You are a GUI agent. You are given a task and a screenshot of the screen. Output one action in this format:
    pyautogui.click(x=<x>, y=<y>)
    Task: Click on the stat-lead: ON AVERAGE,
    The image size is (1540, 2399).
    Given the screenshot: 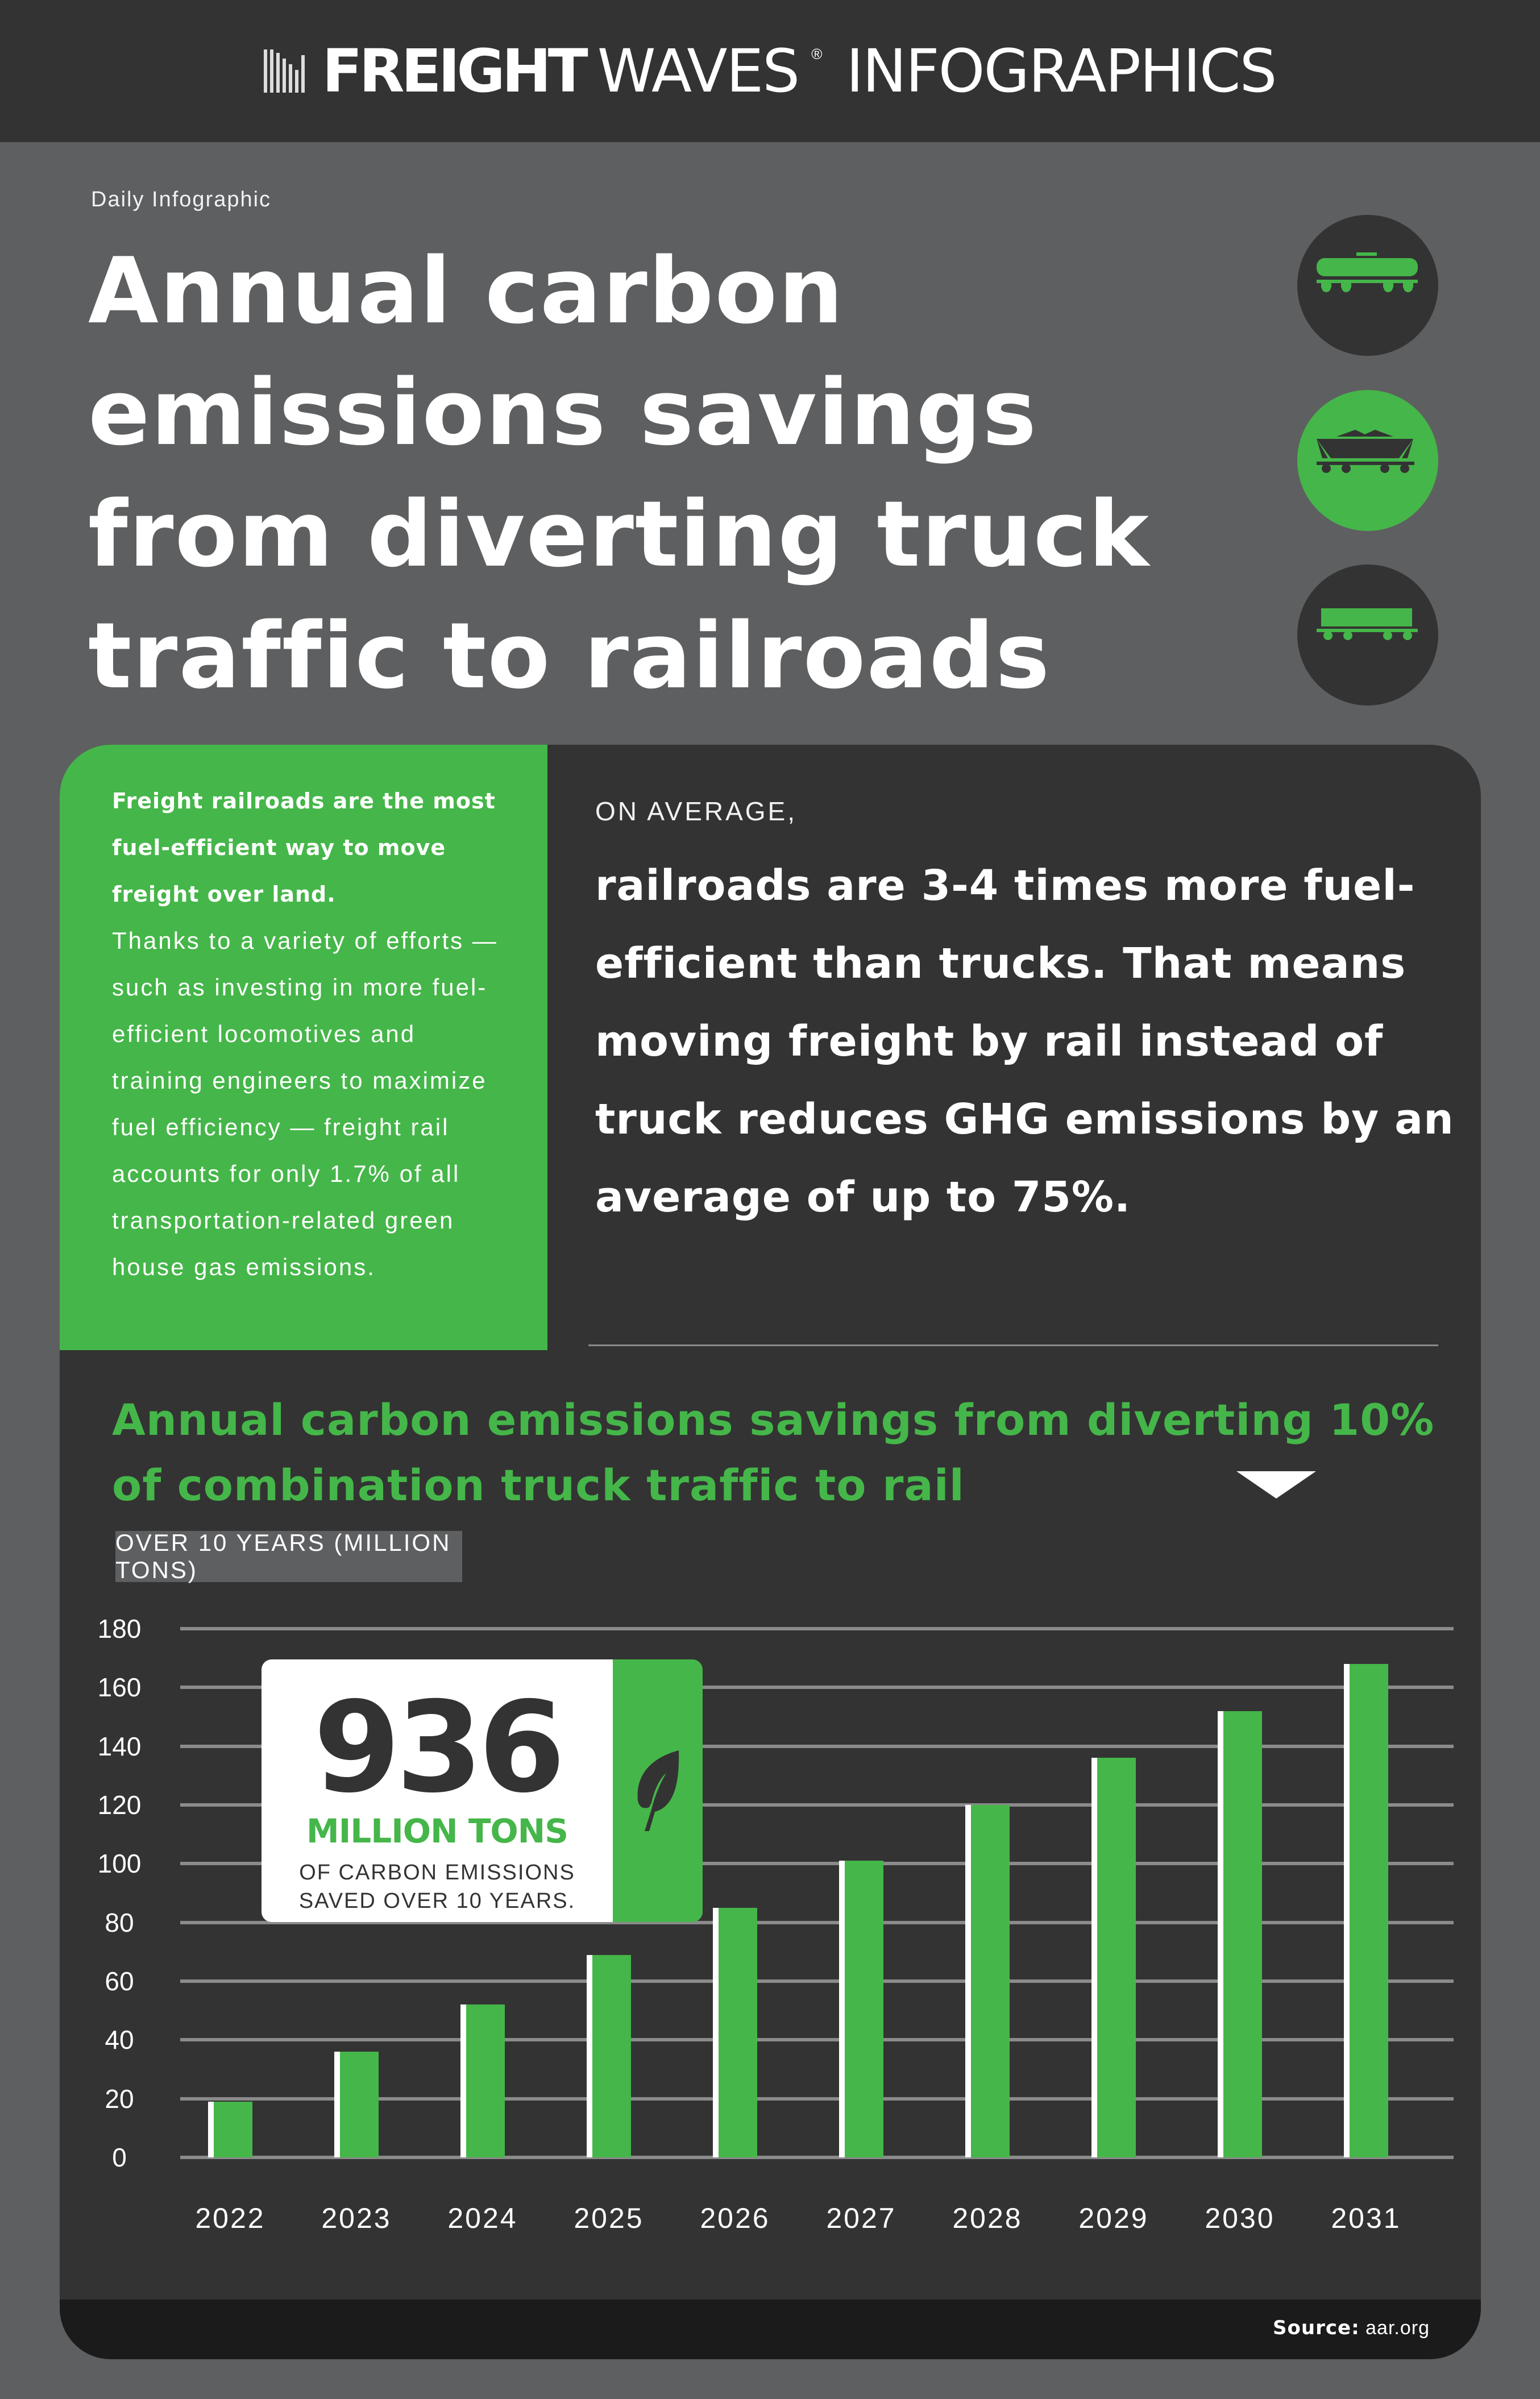 What is the action you would take?
    pyautogui.click(x=696, y=811)
    